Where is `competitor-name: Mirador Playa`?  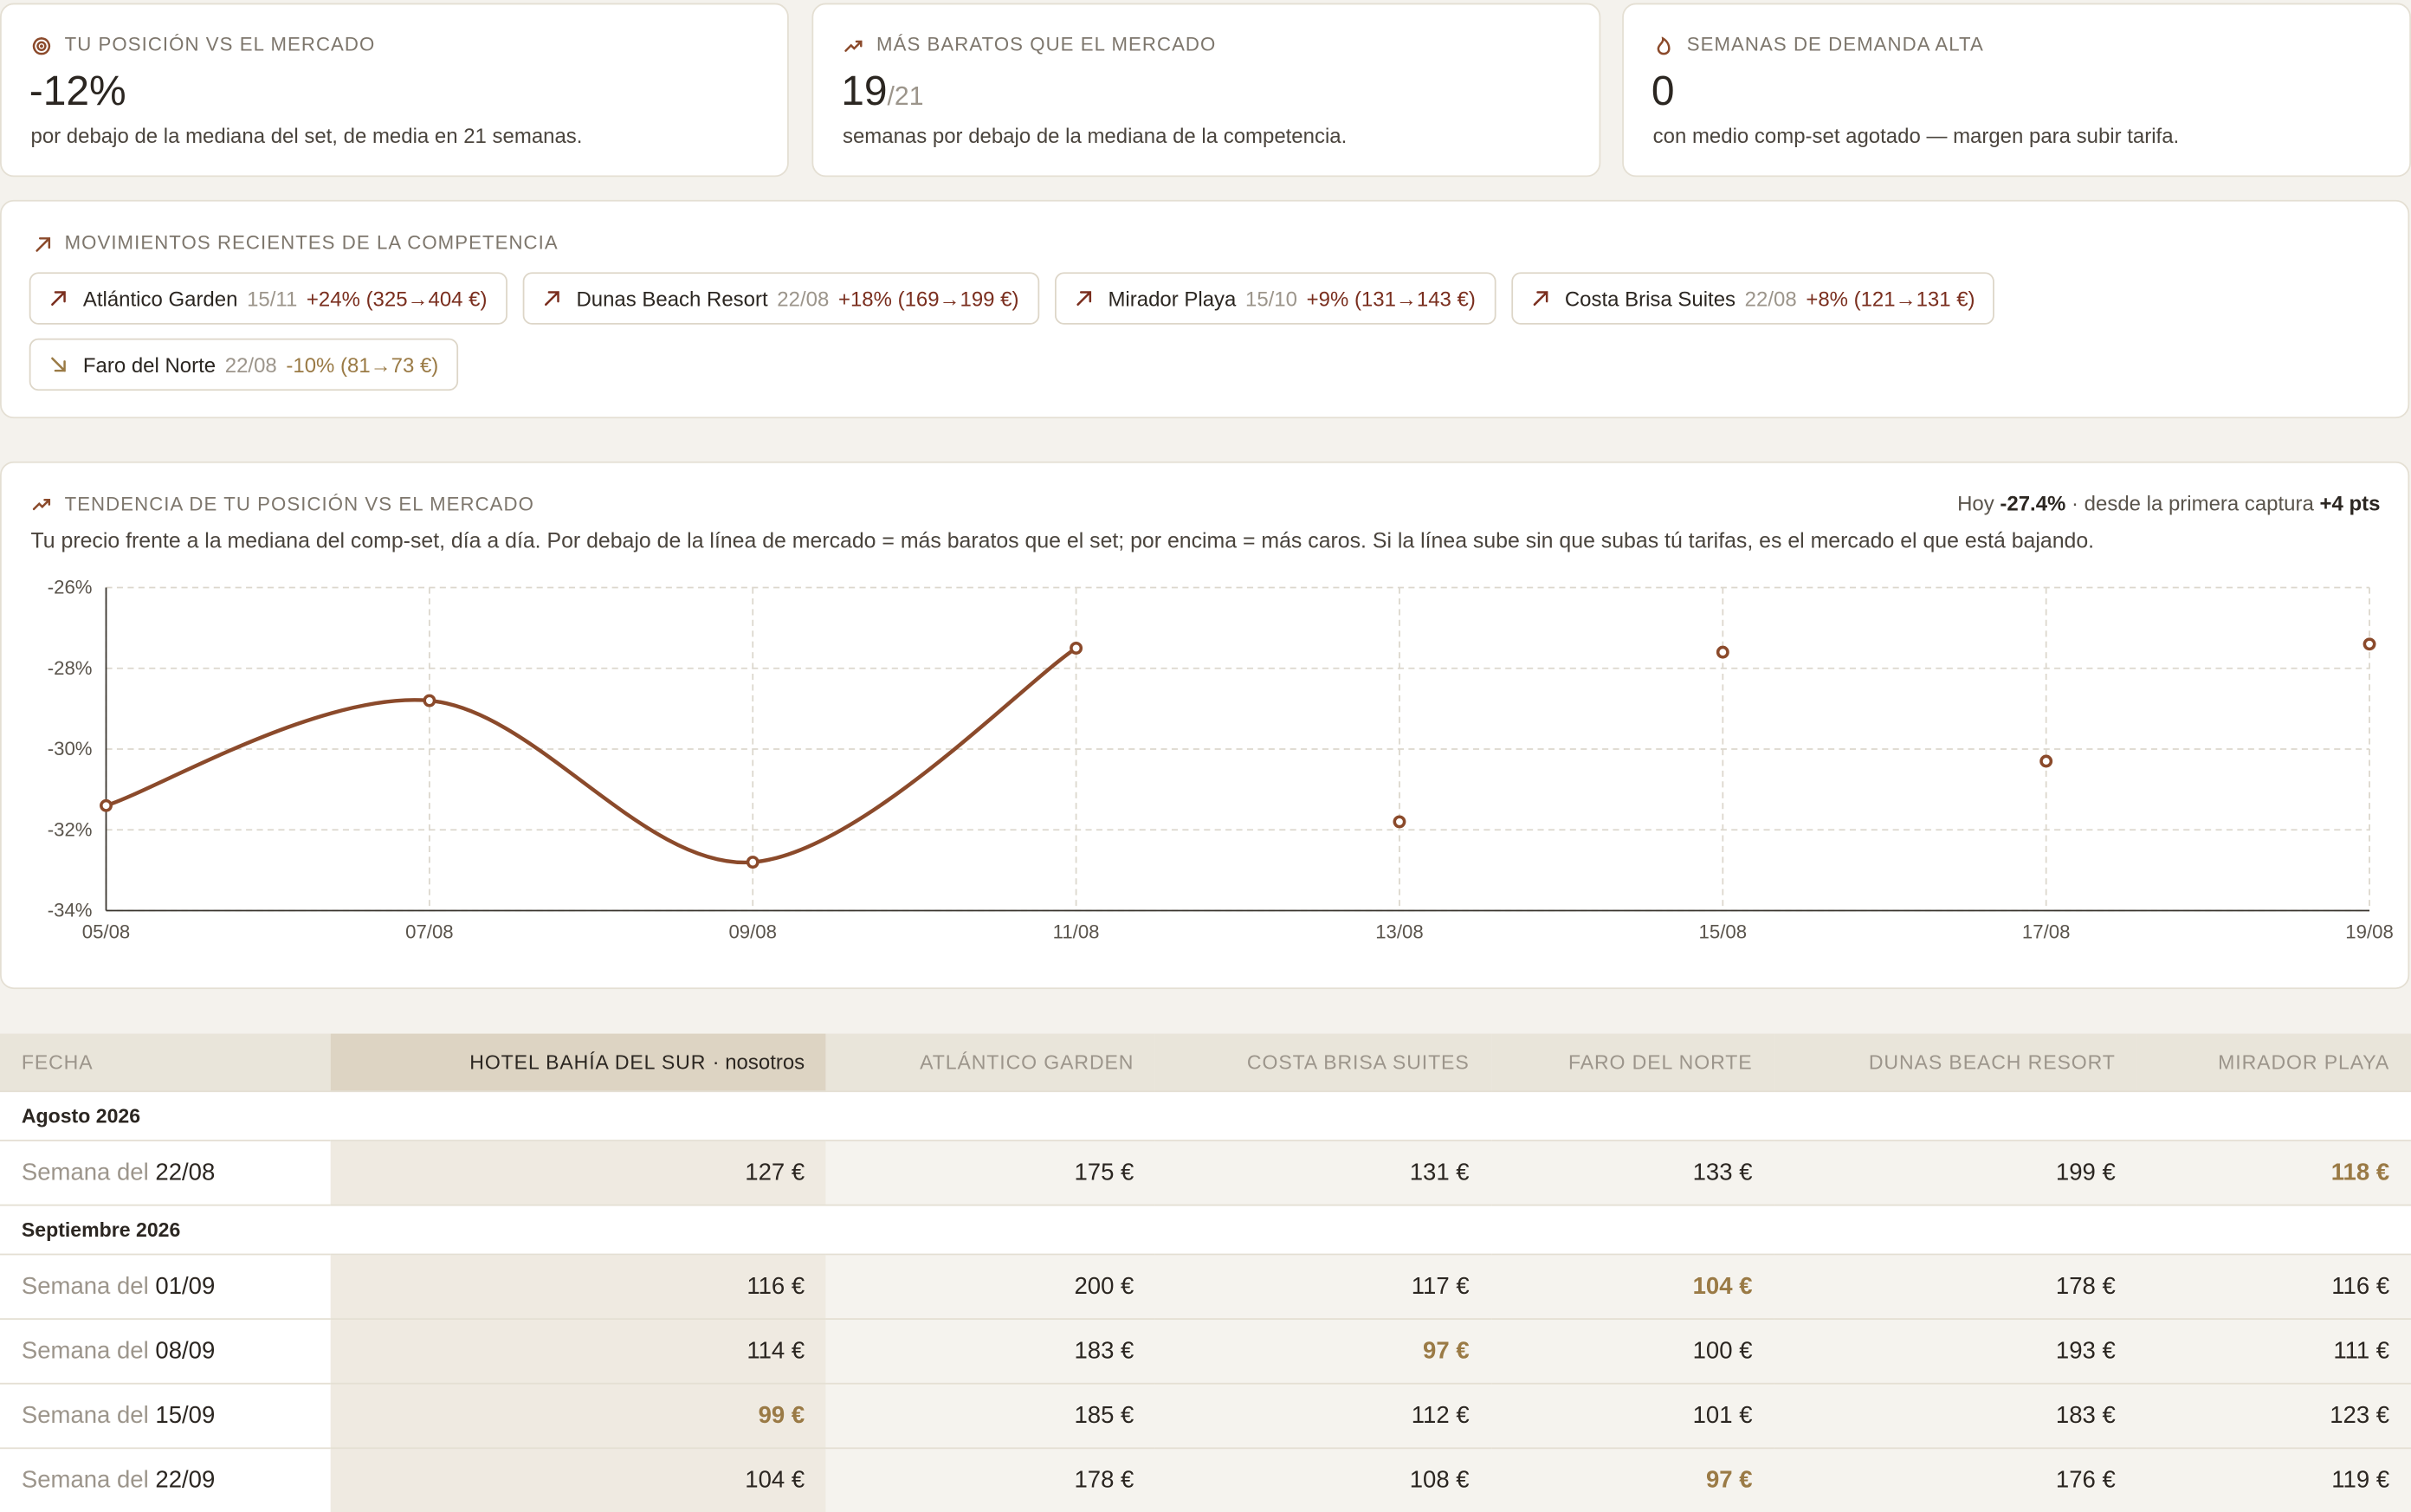 competitor-name: Mirador Playa is located at coordinates (1172, 298).